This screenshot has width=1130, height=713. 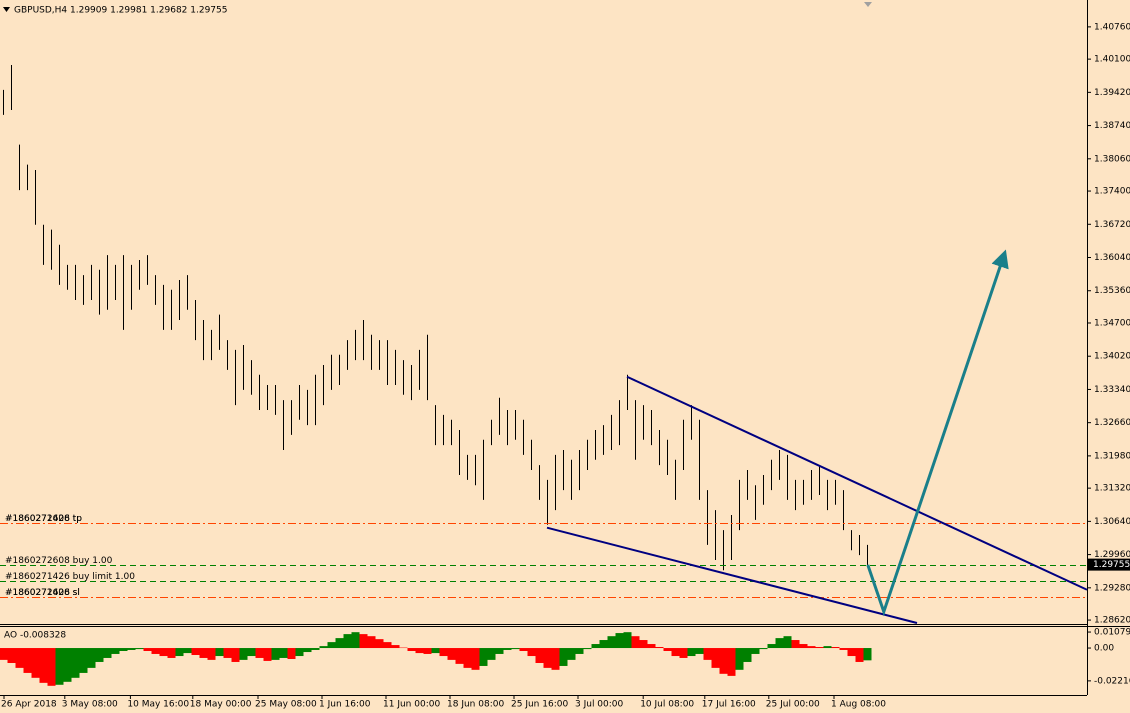 I want to click on x-tick-label: 3 May 08:00, so click(x=90, y=705).